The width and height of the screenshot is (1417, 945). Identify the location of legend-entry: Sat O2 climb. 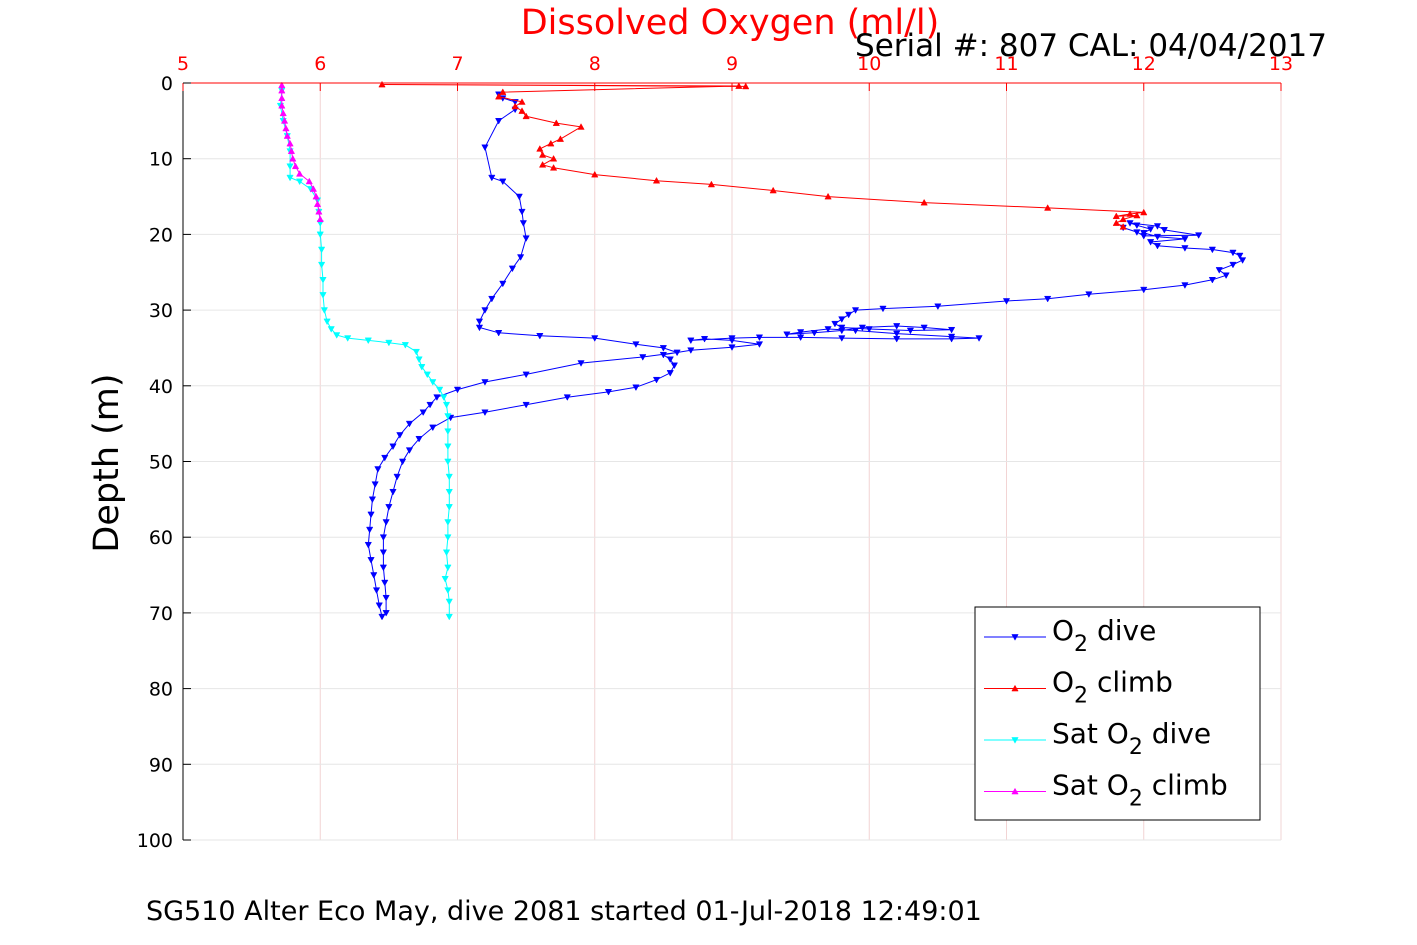
(1106, 790).